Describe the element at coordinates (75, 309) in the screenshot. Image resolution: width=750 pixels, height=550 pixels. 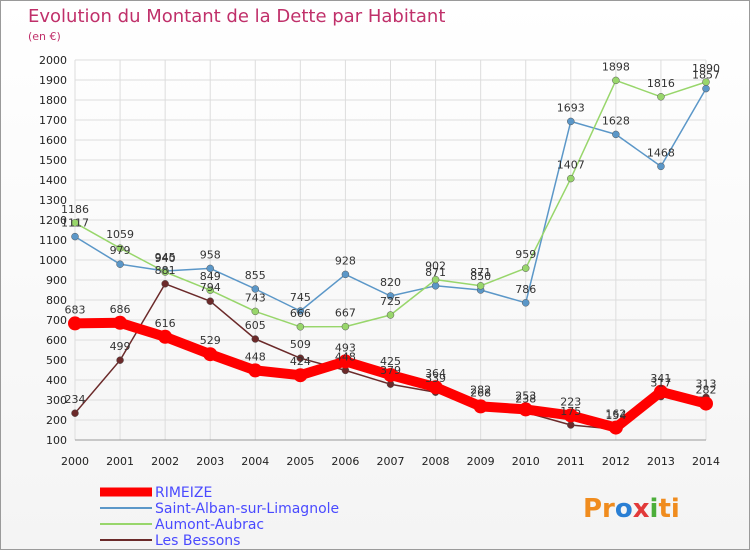
I see `data-label-rimeize: 683` at that location.